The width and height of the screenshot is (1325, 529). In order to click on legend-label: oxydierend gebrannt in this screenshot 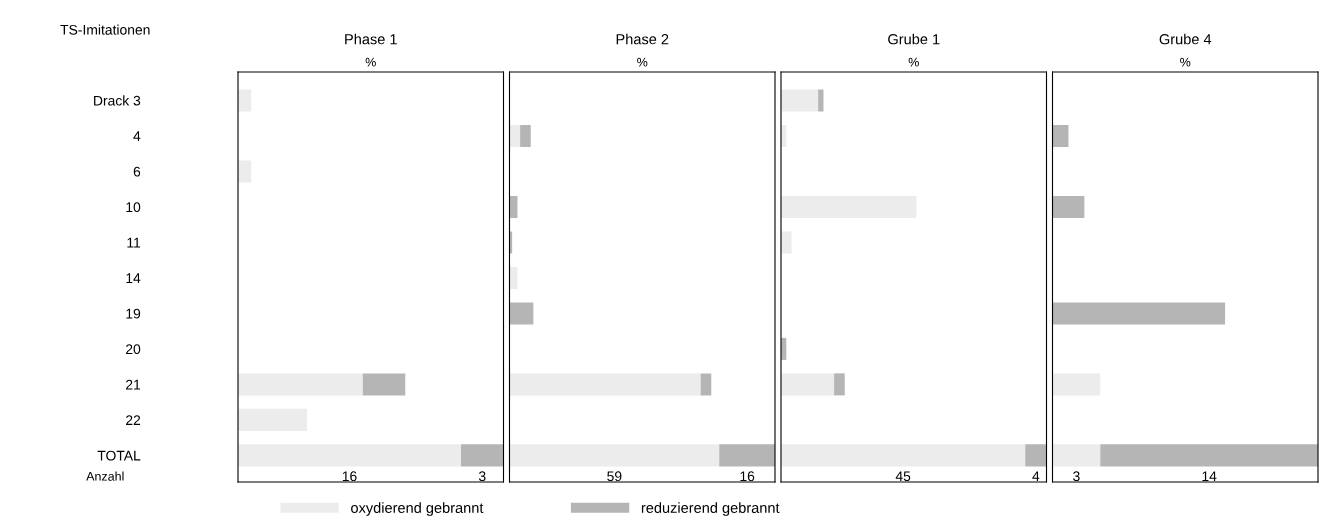, I will do `click(417, 509)`.